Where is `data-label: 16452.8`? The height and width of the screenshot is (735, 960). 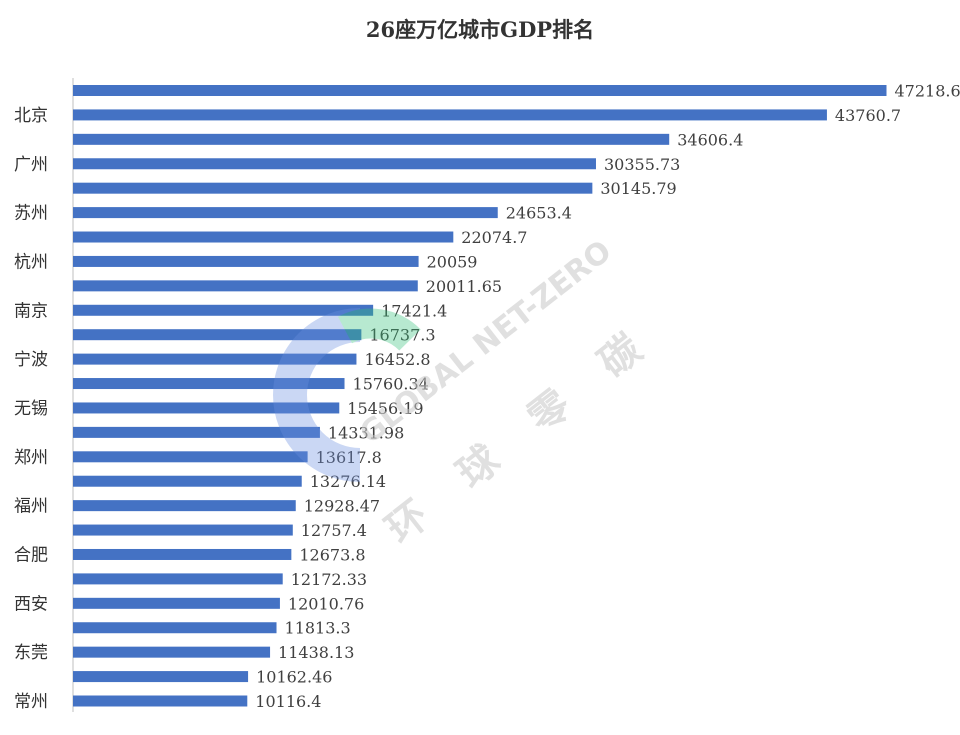 data-label: 16452.8 is located at coordinates (397, 359).